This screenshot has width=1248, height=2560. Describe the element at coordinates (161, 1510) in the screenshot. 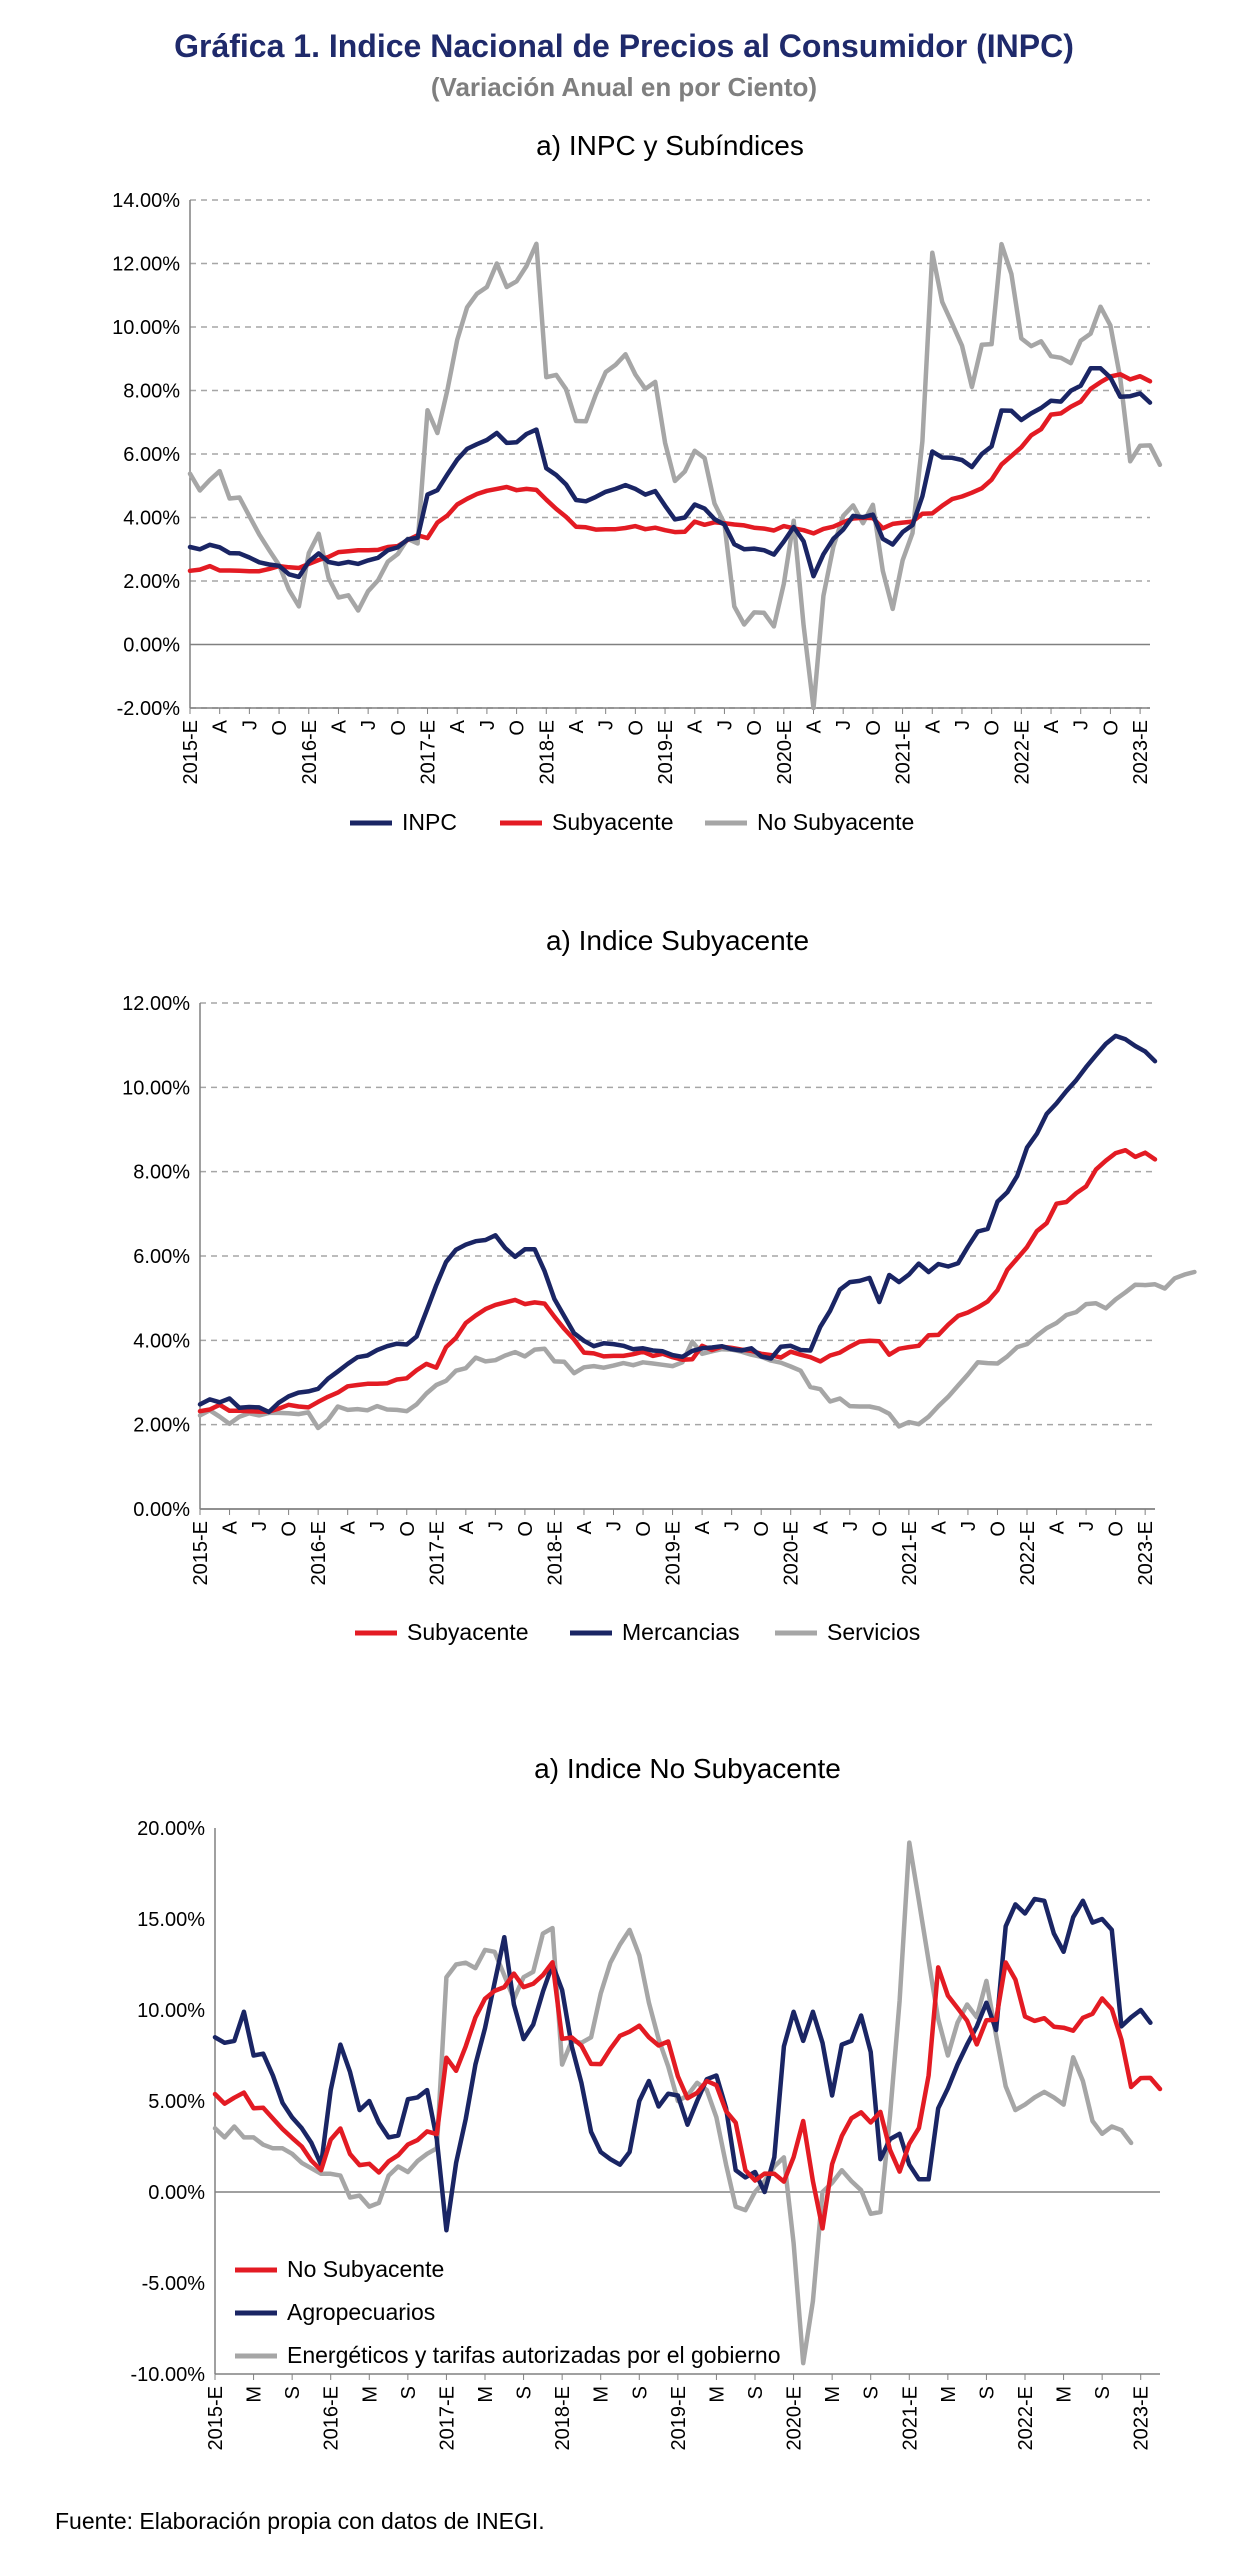

I see `y-tick-label: 0.00%` at that location.